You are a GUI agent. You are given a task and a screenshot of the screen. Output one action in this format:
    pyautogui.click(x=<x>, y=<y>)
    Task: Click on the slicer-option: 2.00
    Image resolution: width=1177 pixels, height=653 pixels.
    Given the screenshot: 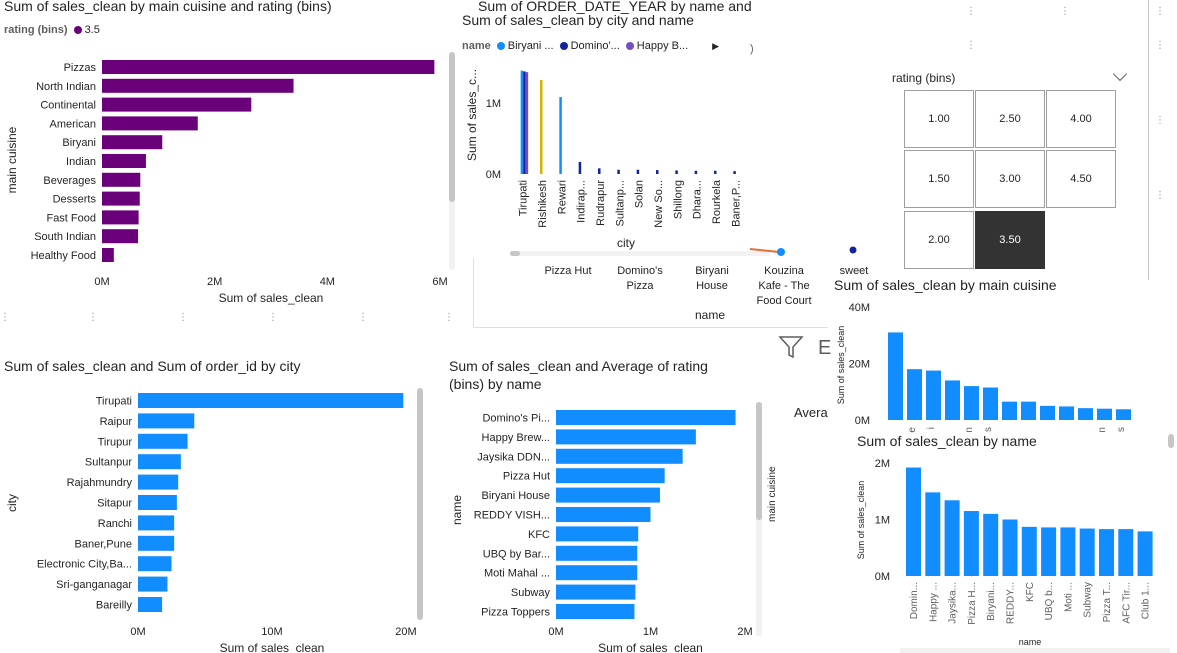 What is the action you would take?
    pyautogui.click(x=939, y=240)
    